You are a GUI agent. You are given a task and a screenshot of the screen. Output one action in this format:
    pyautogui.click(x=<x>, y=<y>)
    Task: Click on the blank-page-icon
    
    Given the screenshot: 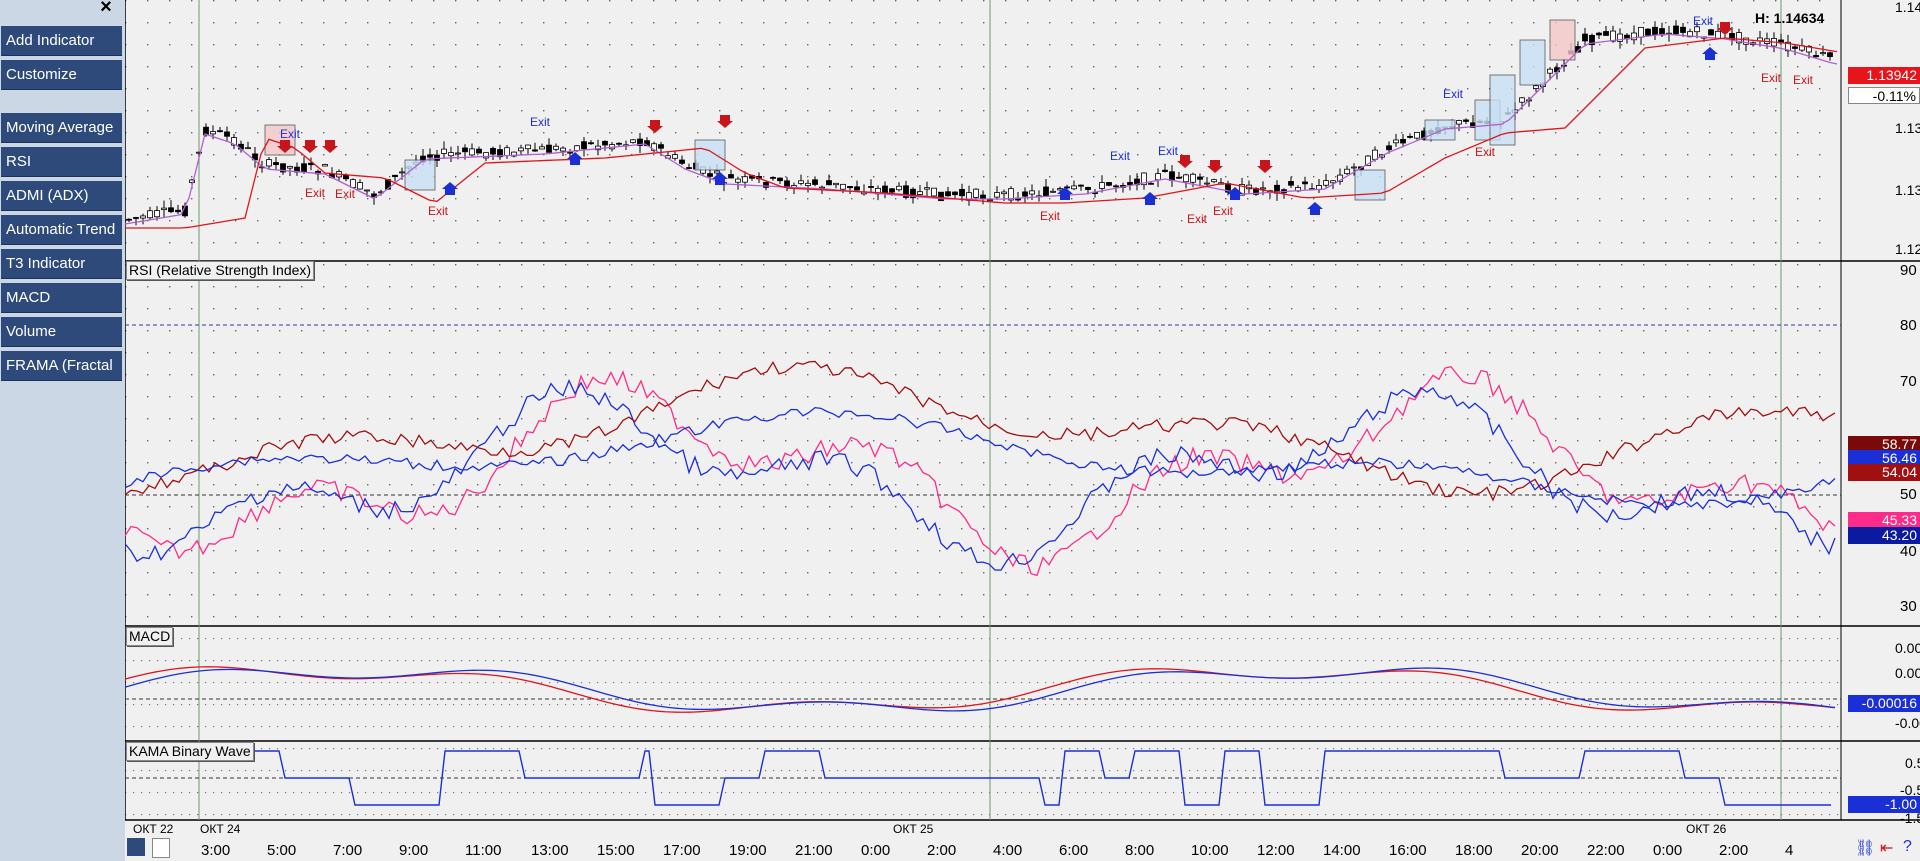 What is the action you would take?
    pyautogui.click(x=161, y=848)
    